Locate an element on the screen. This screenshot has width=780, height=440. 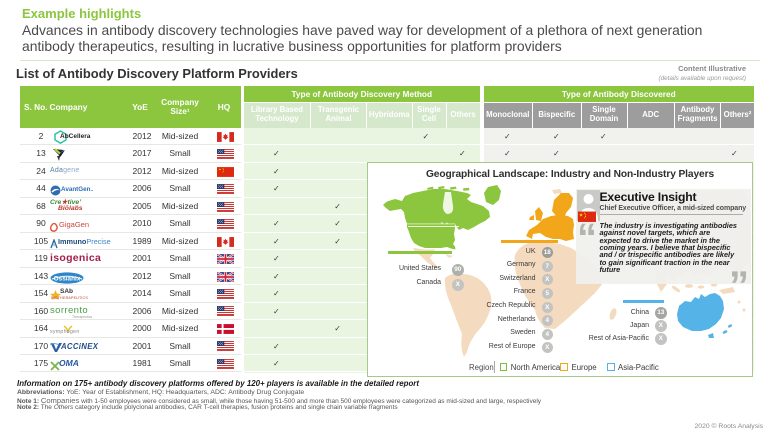
svg-text: Ossianix is located at coordinates (67, 278).